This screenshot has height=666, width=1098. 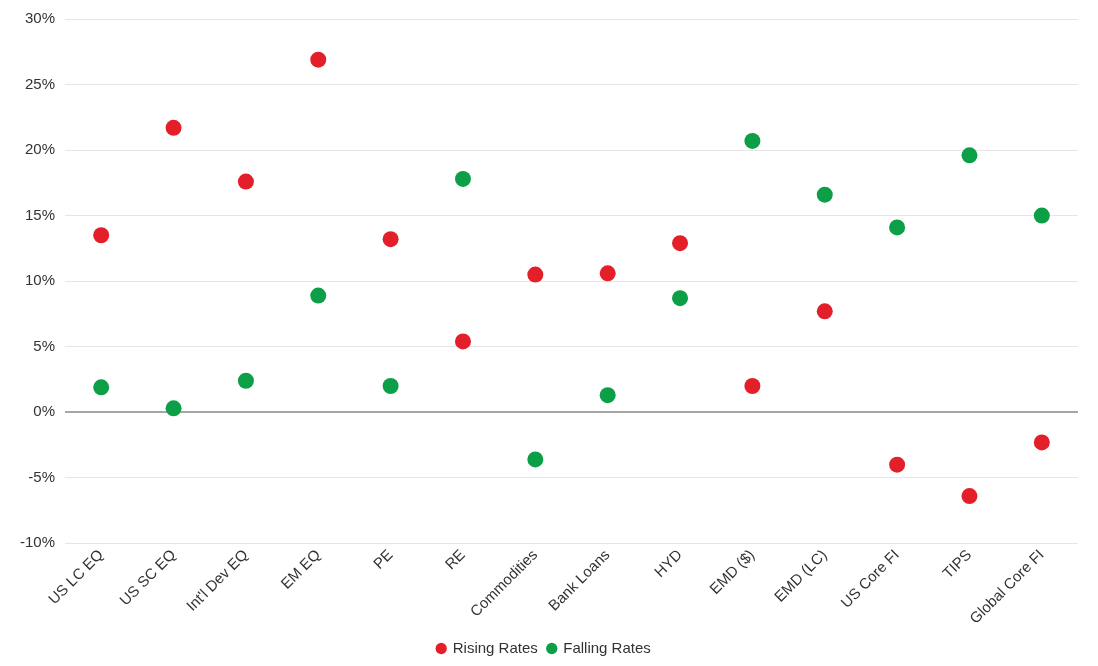 What do you see at coordinates (495, 647) in the screenshot?
I see `legend-label: Rising Rates` at bounding box center [495, 647].